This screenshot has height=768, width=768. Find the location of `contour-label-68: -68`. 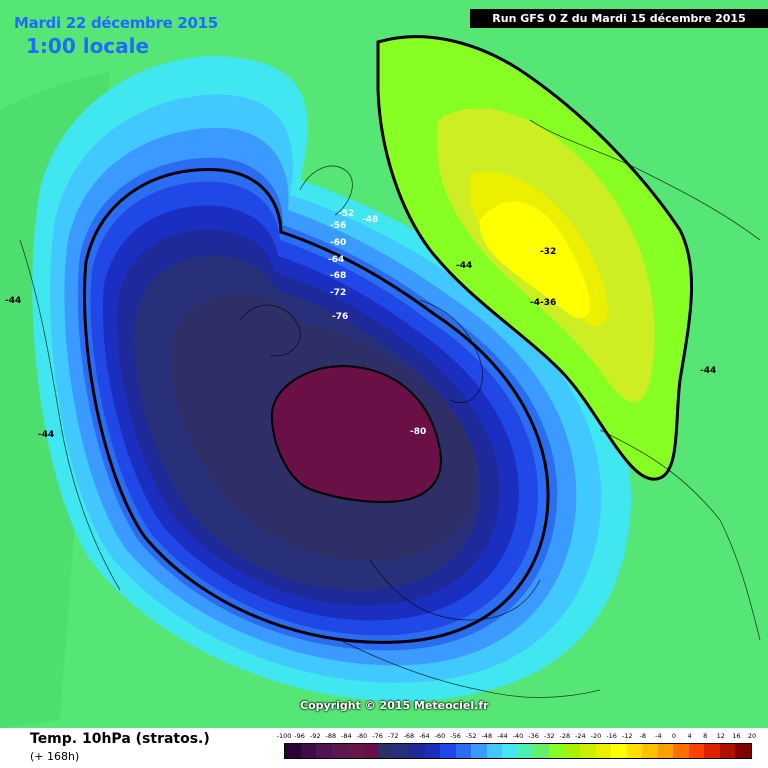

contour-label-68: -68 is located at coordinates (338, 276).